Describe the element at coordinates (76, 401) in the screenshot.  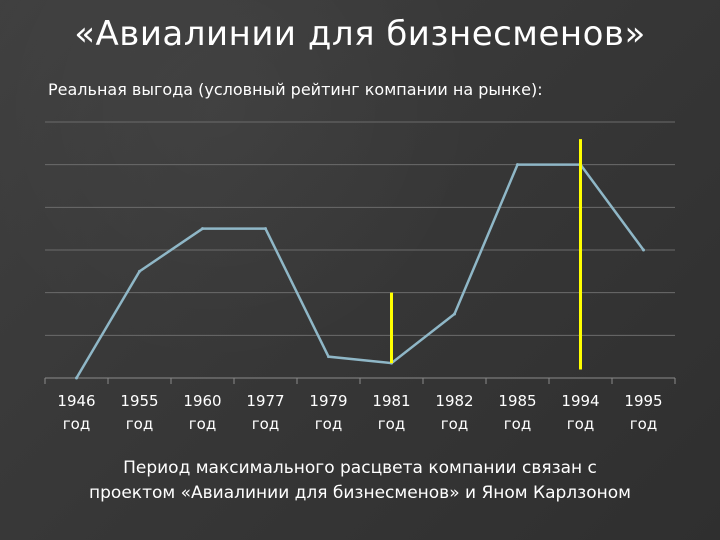
I see `x-tick-label-year: 1946` at that location.